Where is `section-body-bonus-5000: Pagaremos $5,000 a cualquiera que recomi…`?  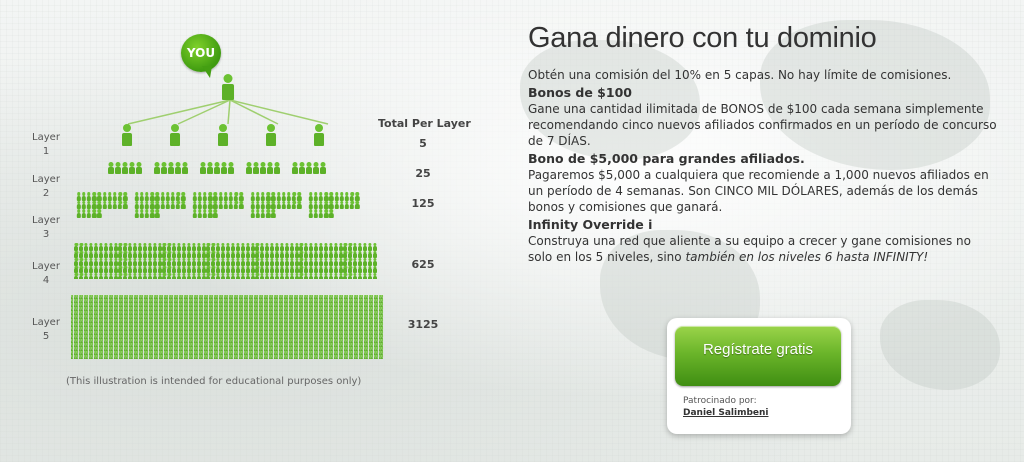 section-body-bonus-5000: Pagaremos $5,000 a cualquiera que recomi… is located at coordinates (758, 191).